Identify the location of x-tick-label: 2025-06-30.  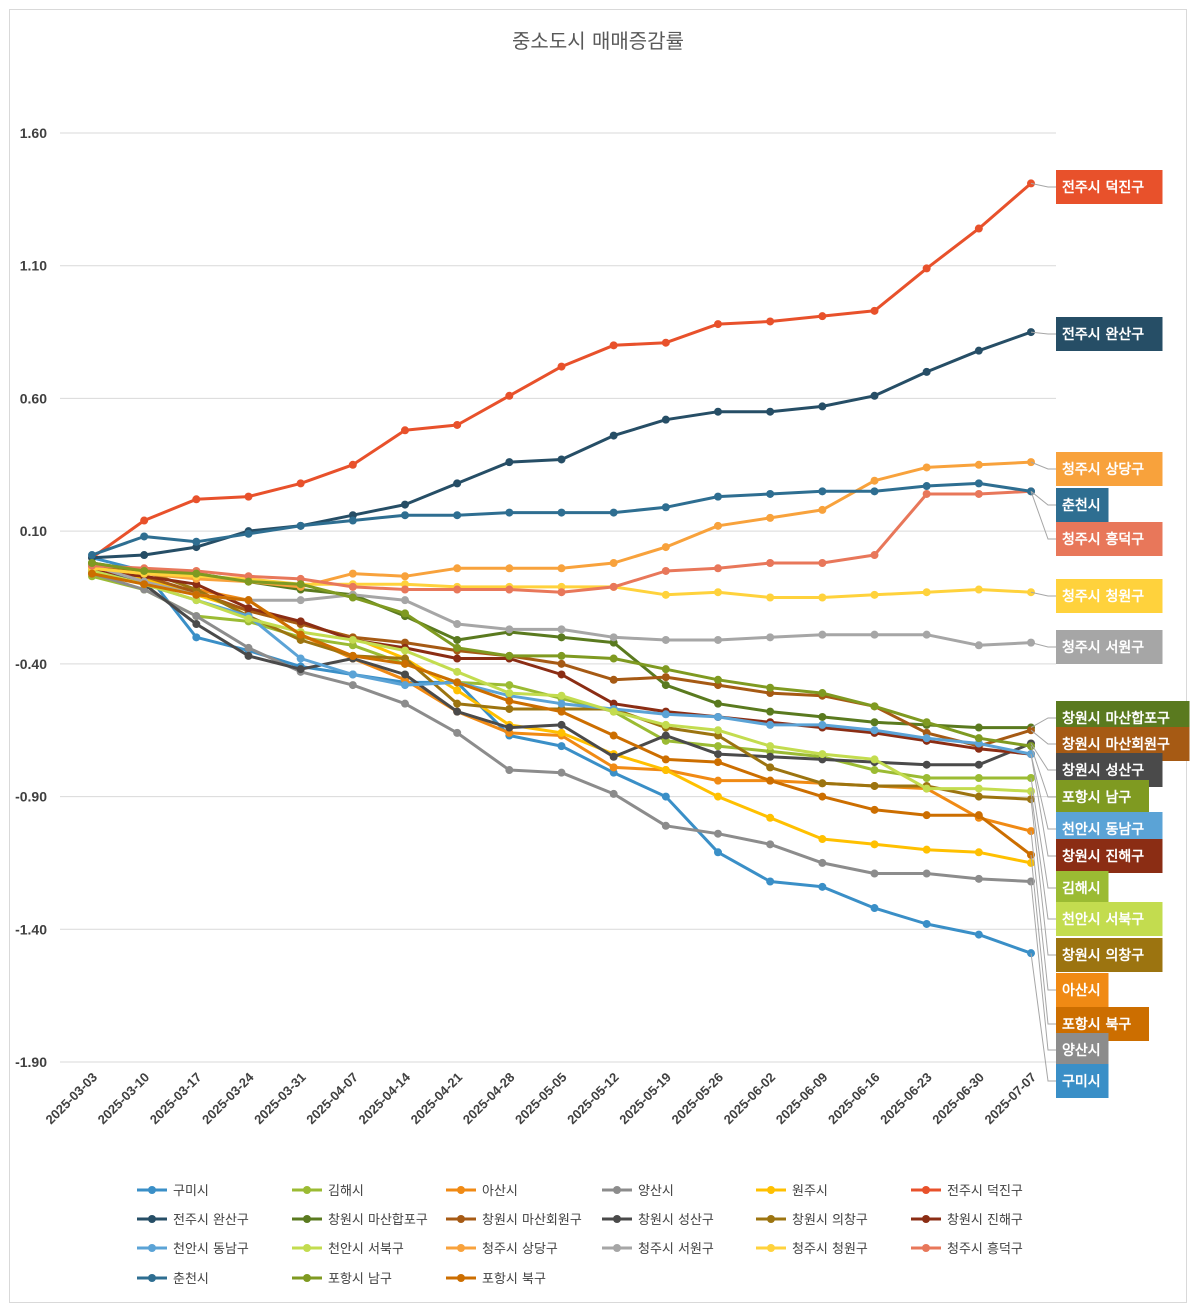
(958, 1099).